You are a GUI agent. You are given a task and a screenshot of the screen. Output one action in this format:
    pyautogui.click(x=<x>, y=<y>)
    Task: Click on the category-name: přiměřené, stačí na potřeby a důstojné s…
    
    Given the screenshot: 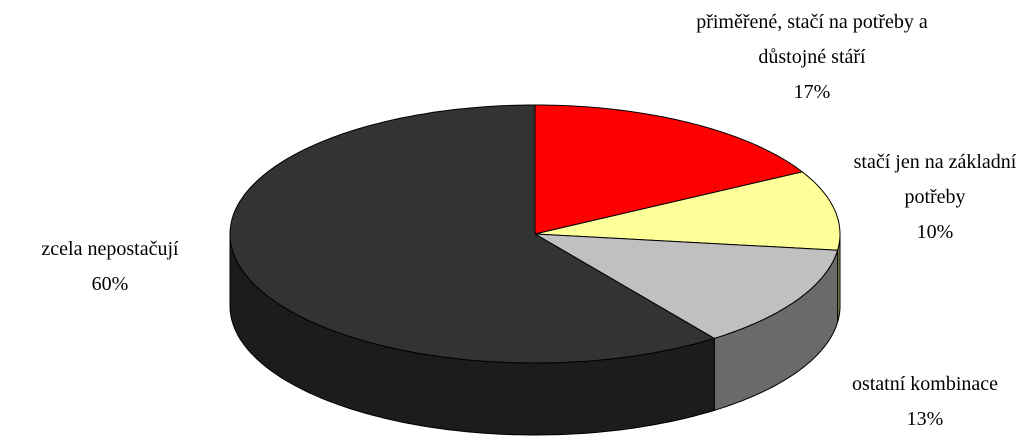 What is the action you would take?
    pyautogui.click(x=812, y=39)
    